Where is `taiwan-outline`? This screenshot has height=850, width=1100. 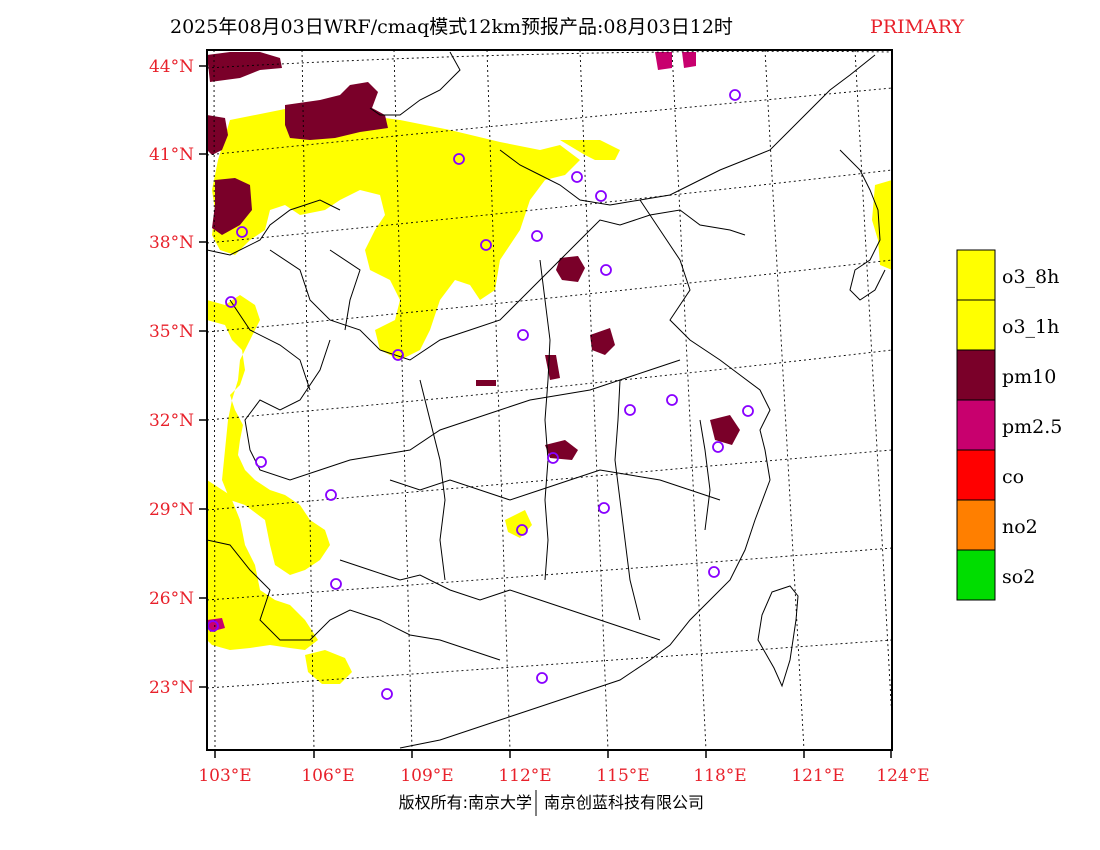
taiwan-outline is located at coordinates (778, 636).